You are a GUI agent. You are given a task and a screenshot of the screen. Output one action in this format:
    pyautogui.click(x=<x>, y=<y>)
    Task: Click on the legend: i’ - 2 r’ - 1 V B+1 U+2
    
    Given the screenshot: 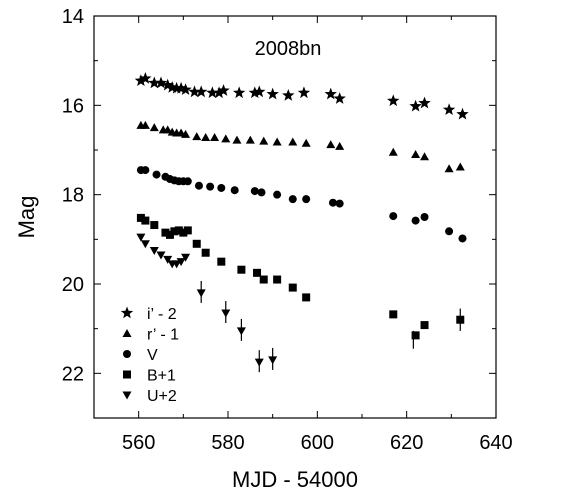 What is the action you would take?
    pyautogui.click(x=149, y=355)
    